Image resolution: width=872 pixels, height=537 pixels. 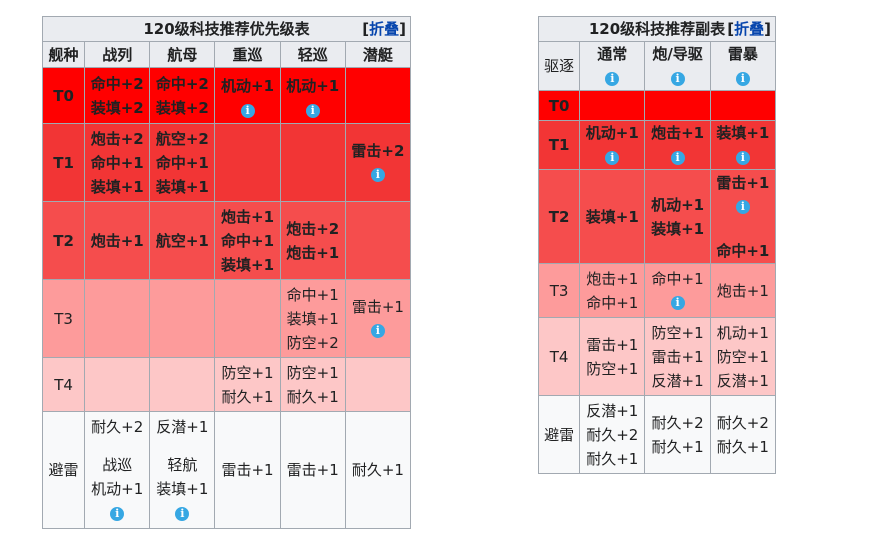 I want to click on table-row: T4 防空+1 耐久+1 防空+1 耐久+1, so click(x=226, y=384).